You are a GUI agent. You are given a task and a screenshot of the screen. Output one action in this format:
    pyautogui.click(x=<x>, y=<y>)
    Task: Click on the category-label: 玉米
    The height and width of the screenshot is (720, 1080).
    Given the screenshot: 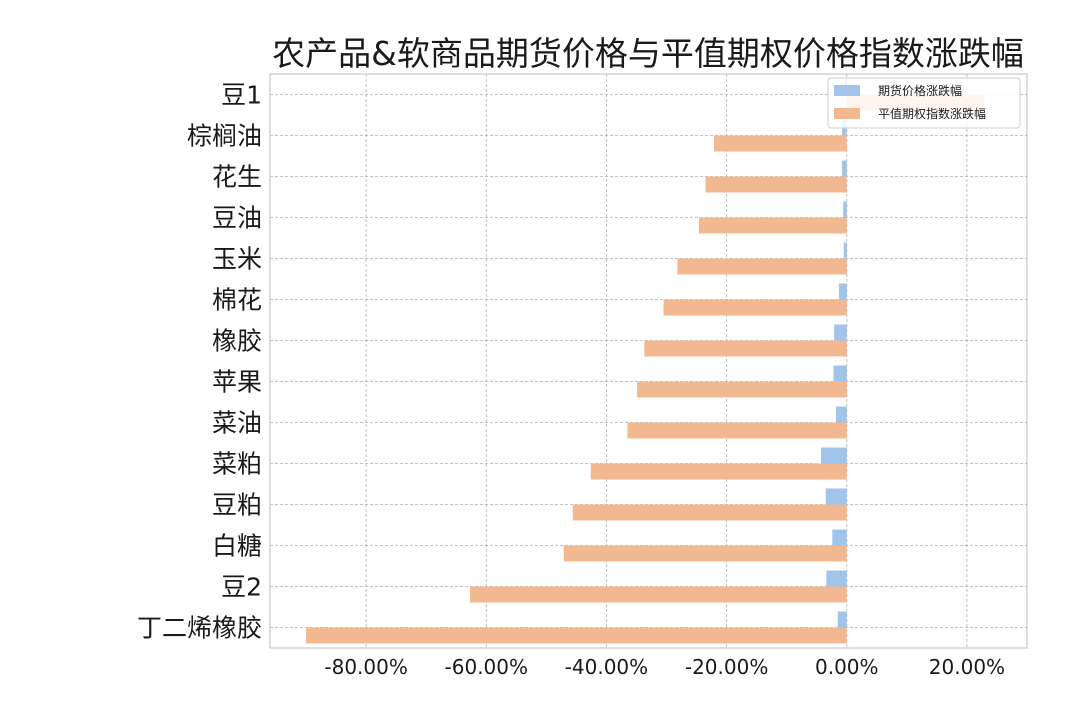 What is the action you would take?
    pyautogui.click(x=237, y=259)
    